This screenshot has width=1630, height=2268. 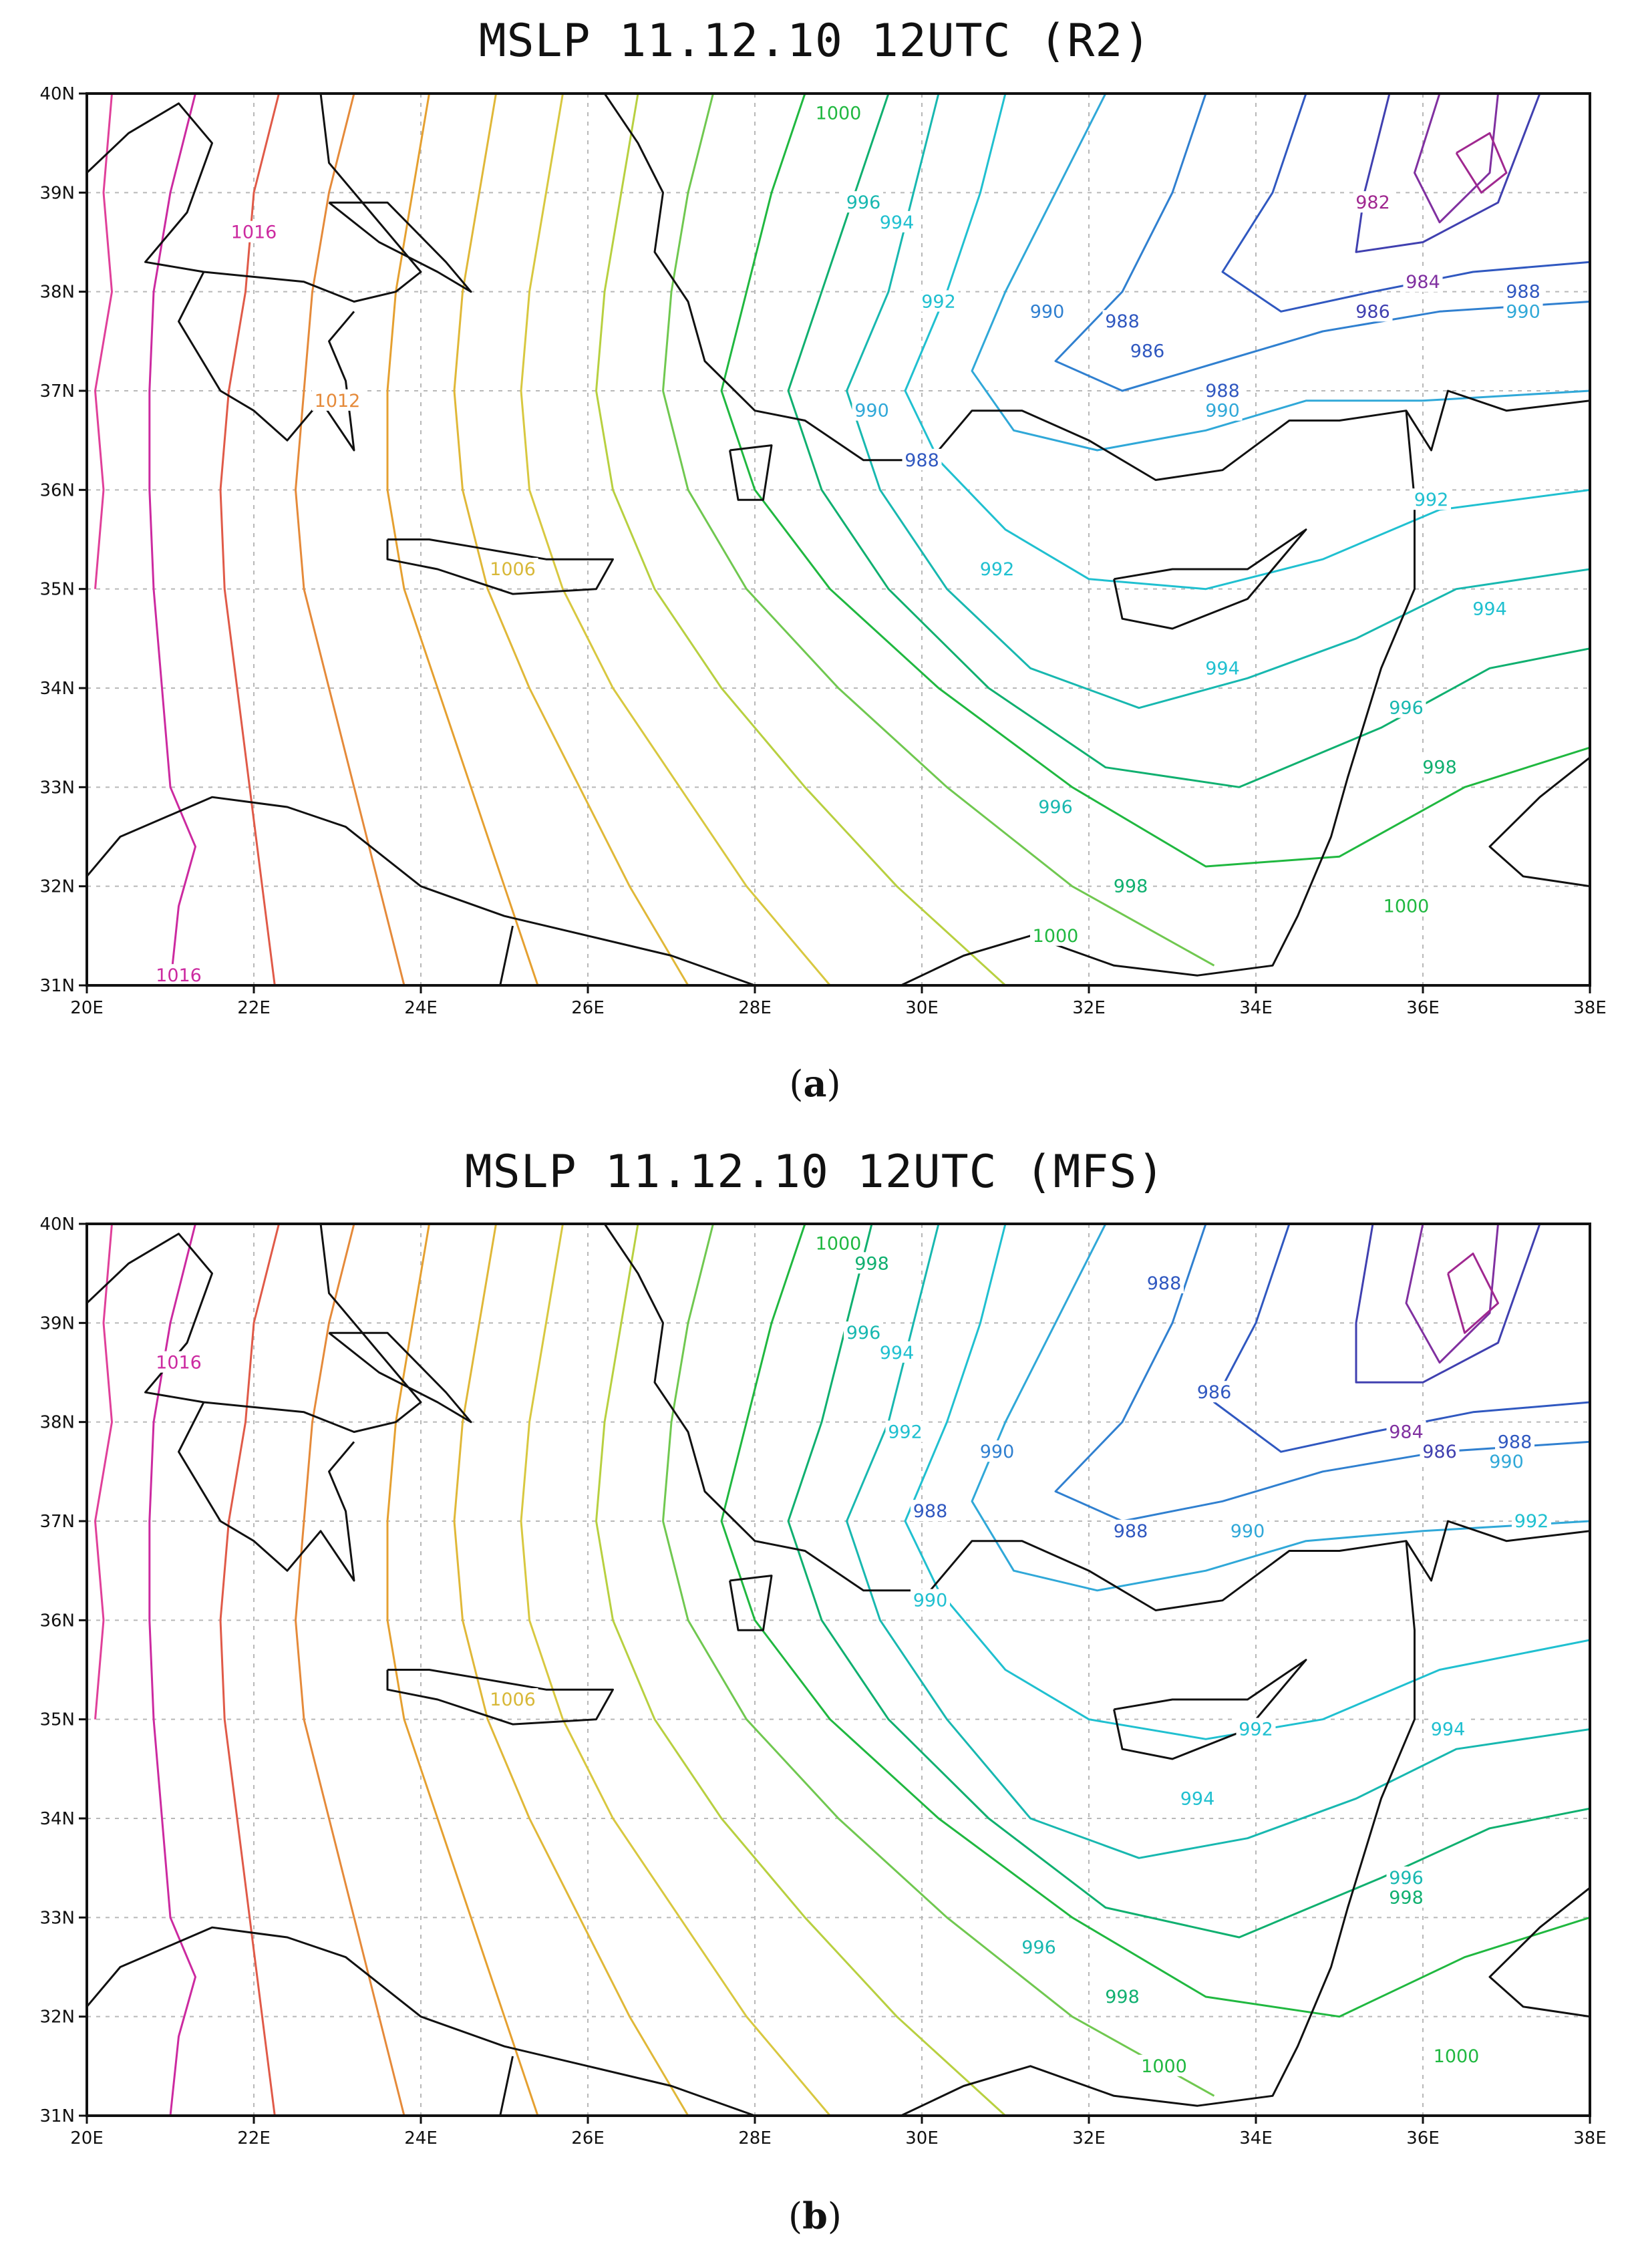 I want to click on y-tick-label: 36N, so click(x=57, y=1621).